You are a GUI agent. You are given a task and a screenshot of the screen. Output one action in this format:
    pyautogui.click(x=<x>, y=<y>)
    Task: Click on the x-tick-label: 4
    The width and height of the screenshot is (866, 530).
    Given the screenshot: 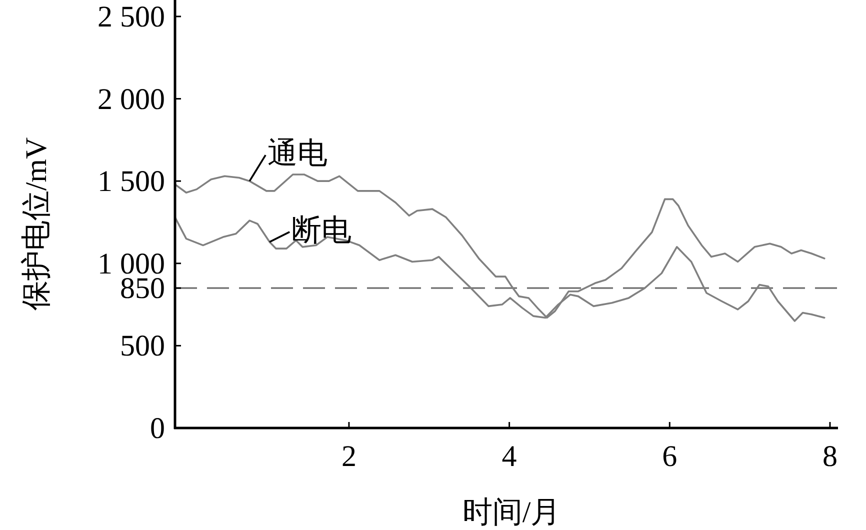 What is the action you would take?
    pyautogui.click(x=509, y=456)
    